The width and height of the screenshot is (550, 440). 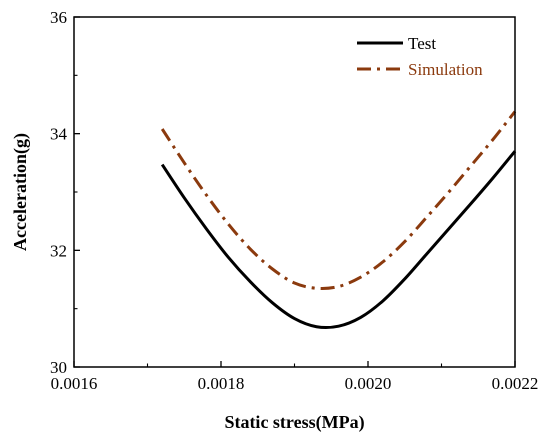 I want to click on x-axis-tick-labels: 0.0016 0.0018 0.0020 0.0022, so click(x=295, y=383).